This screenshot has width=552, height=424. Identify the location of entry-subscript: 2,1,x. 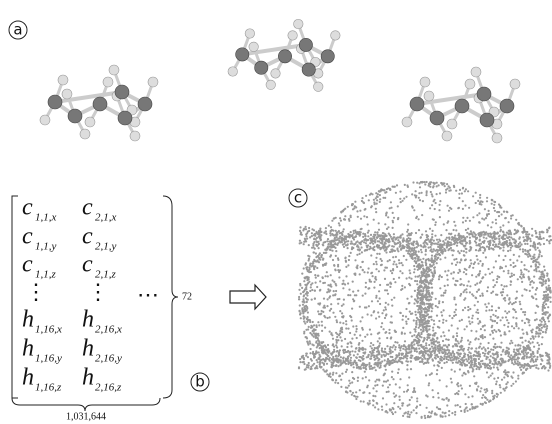
(106, 218).